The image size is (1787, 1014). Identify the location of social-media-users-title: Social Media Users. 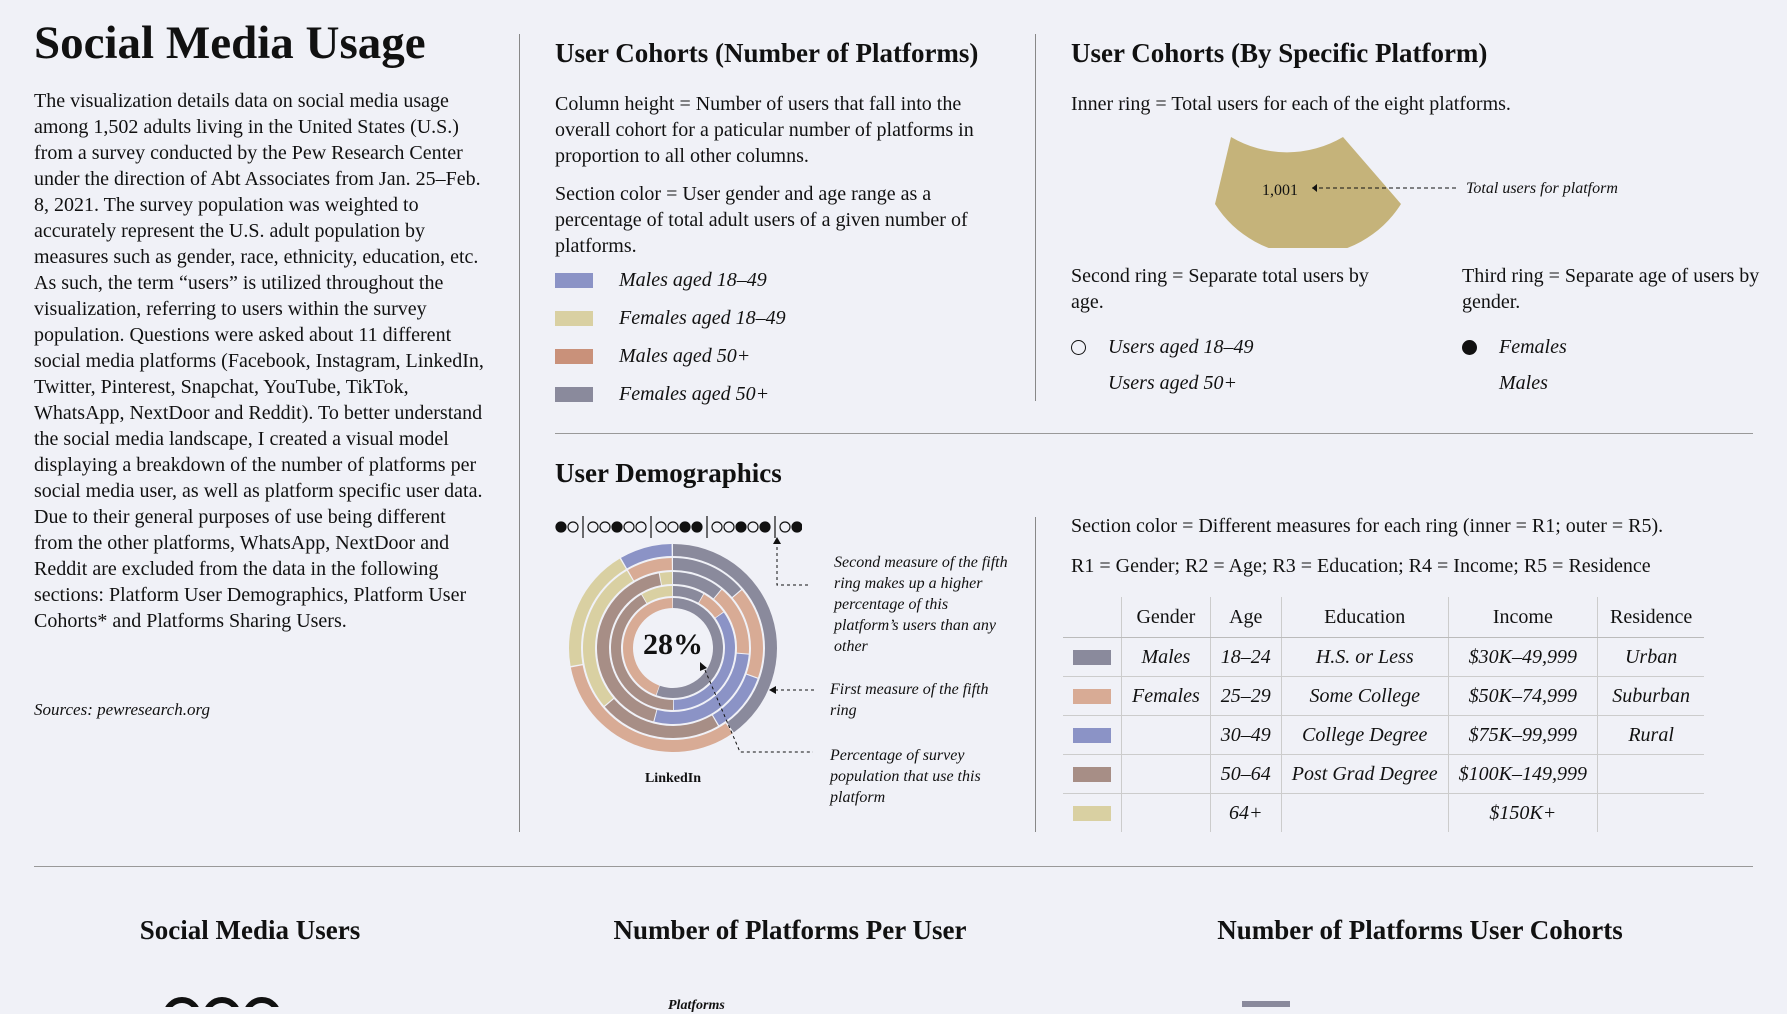
(250, 930).